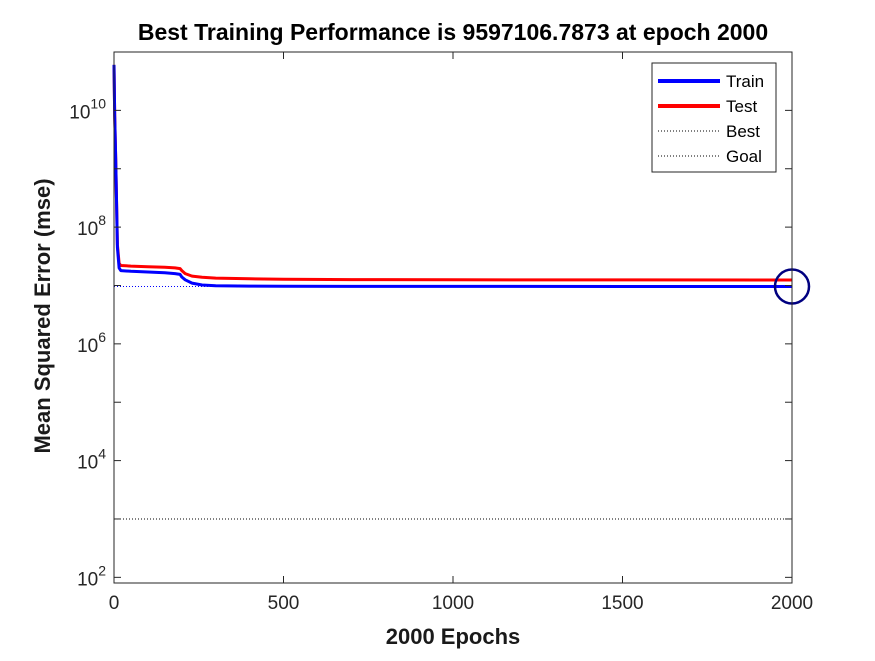 The width and height of the screenshot is (875, 661). I want to click on y-tick-label: 10⁸, so click(91, 226).